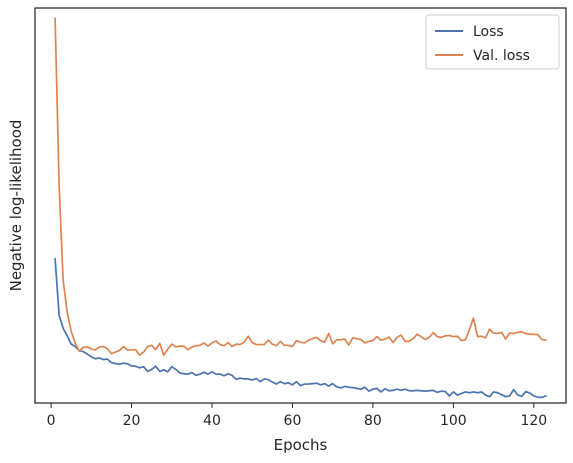 This screenshot has height=463, width=573. What do you see at coordinates (301, 445) in the screenshot?
I see `x-axis-label: Epochs` at bounding box center [301, 445].